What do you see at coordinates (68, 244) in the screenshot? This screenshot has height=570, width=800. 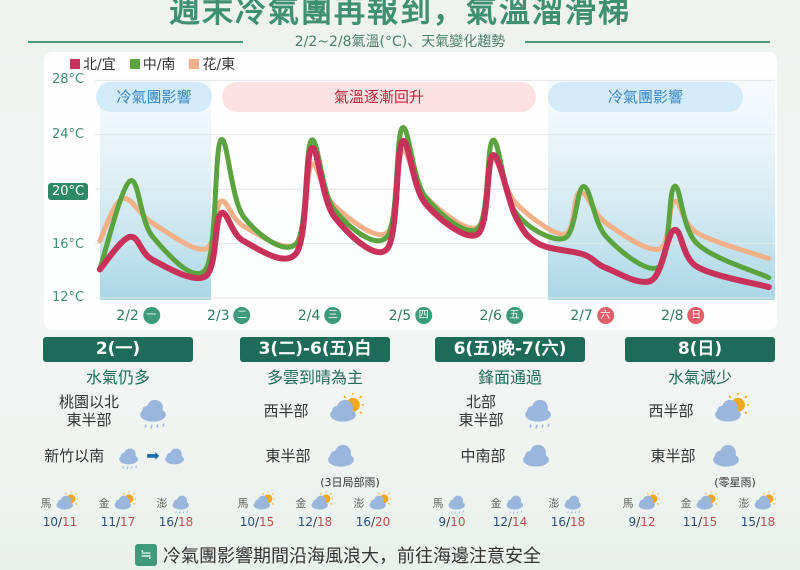 I see `y-tick: 16°C` at bounding box center [68, 244].